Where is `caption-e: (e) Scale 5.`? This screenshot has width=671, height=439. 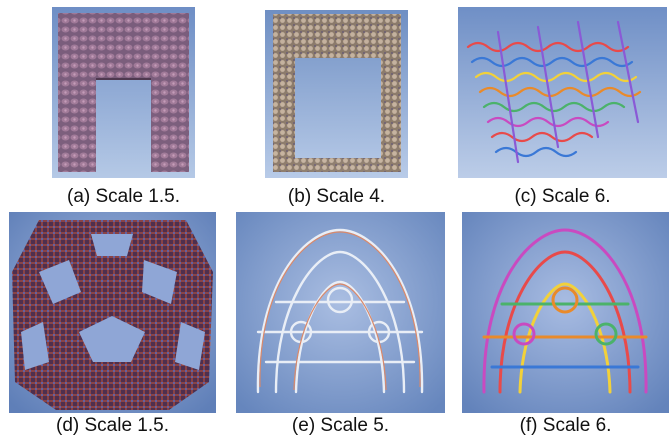
caption-e: (e) Scale 5. is located at coordinates (340, 425).